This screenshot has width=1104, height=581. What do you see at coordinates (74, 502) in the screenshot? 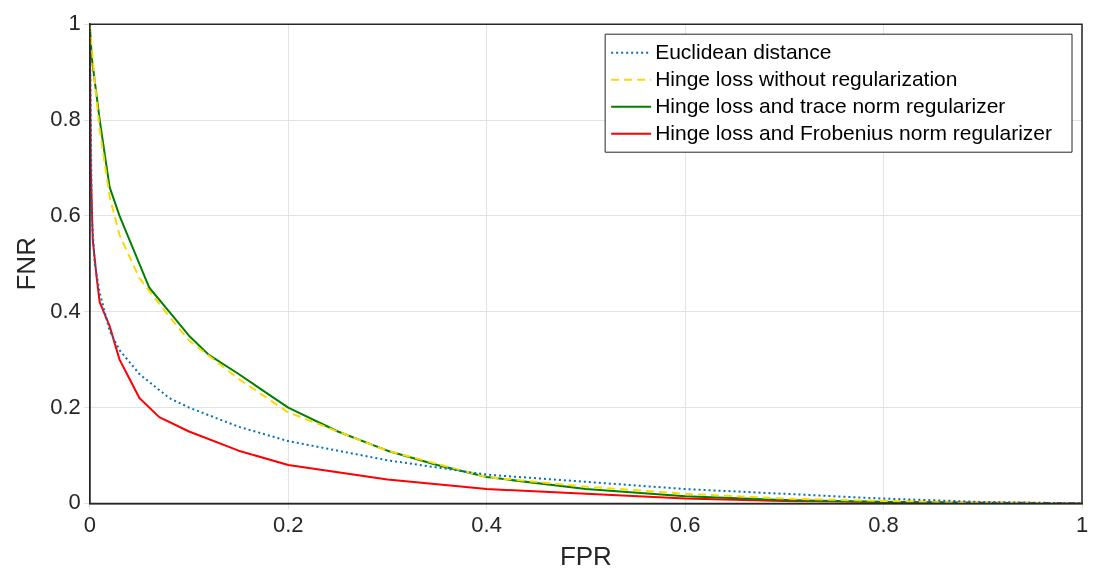
I see `y-tick-label: 0` at bounding box center [74, 502].